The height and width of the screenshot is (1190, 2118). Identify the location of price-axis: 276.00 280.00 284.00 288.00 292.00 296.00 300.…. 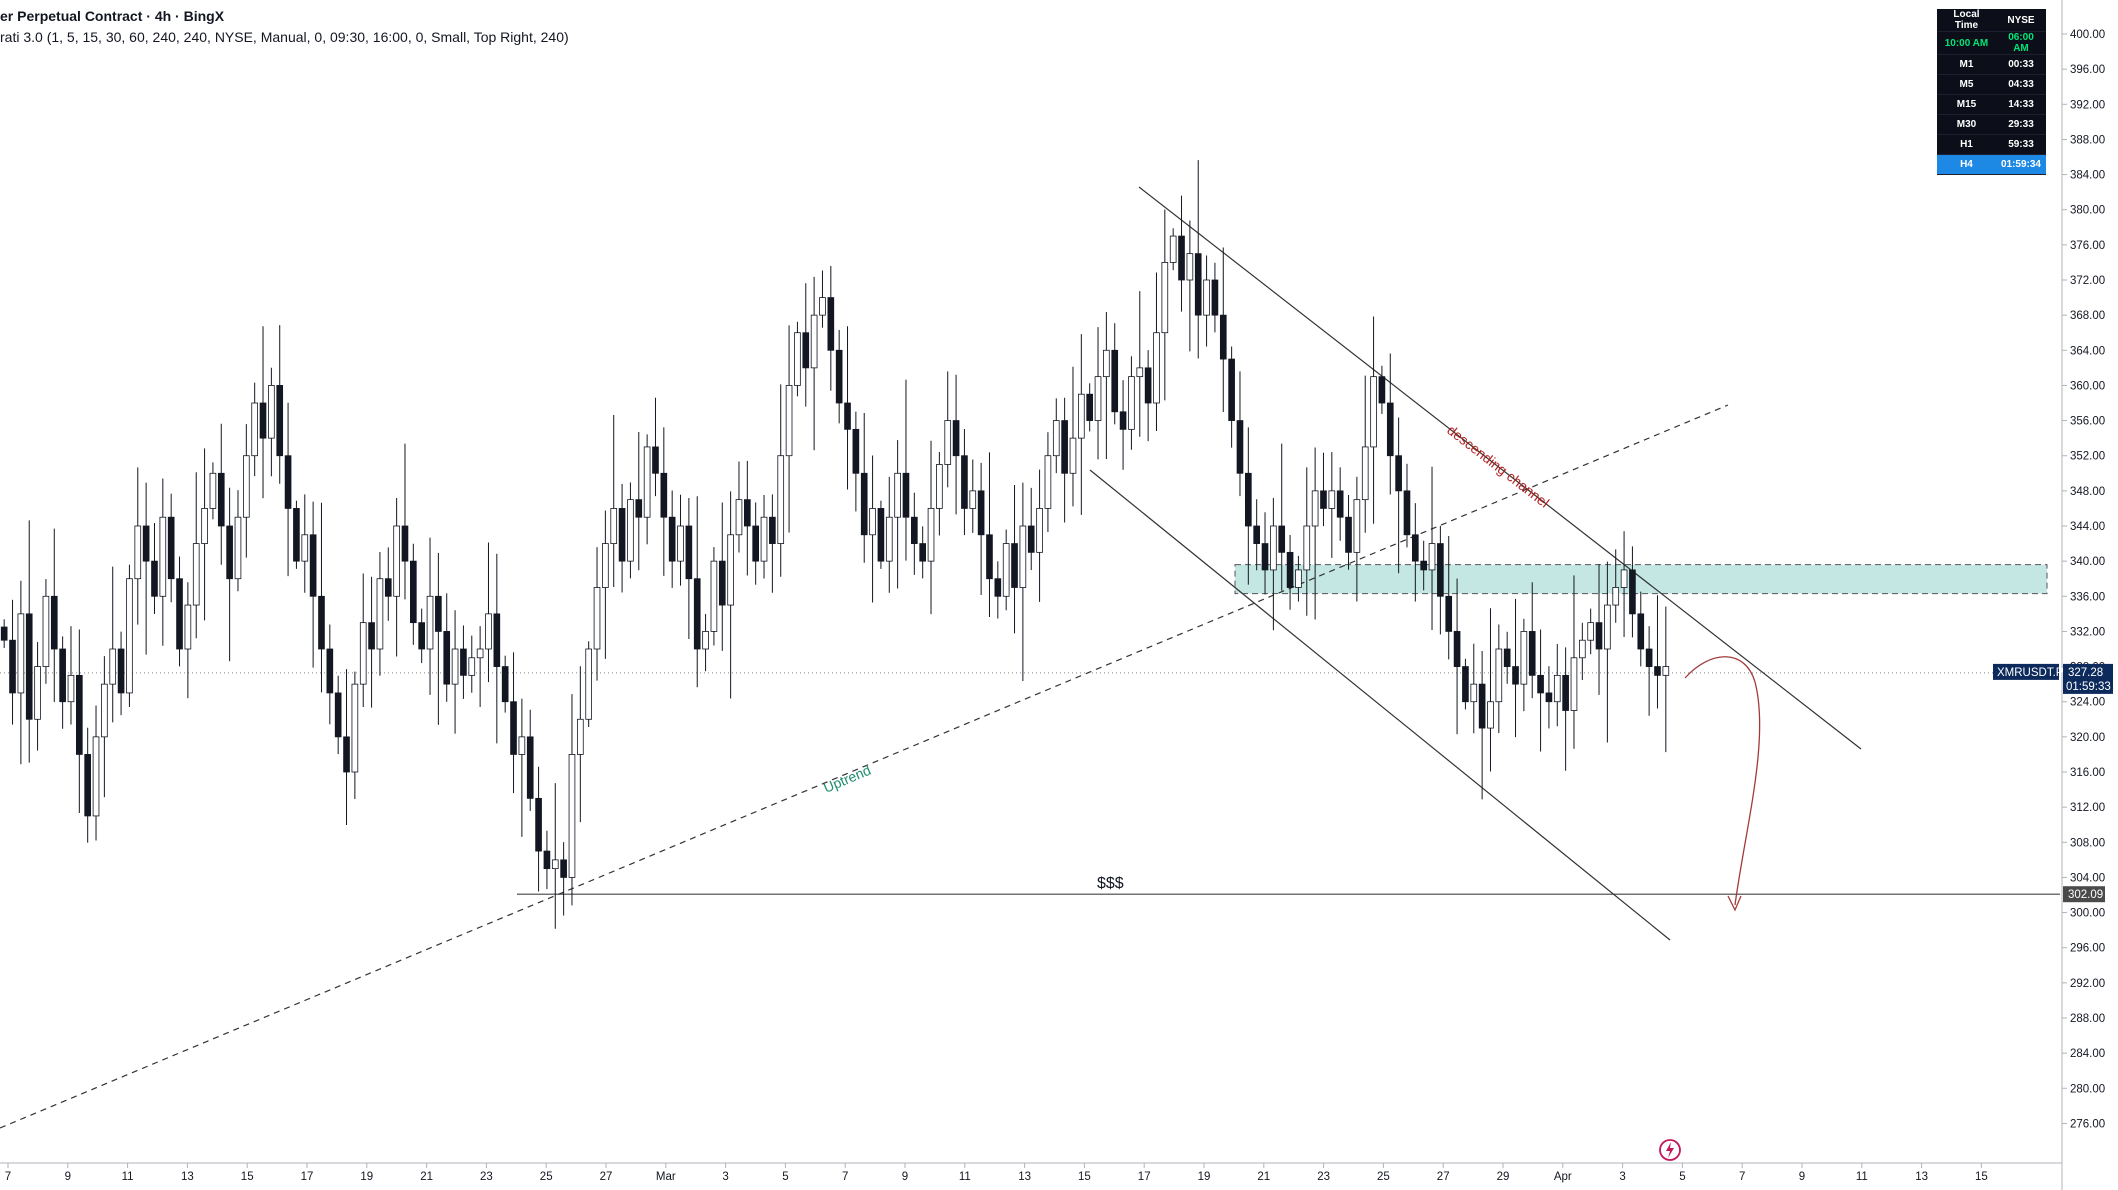
(2083, 579).